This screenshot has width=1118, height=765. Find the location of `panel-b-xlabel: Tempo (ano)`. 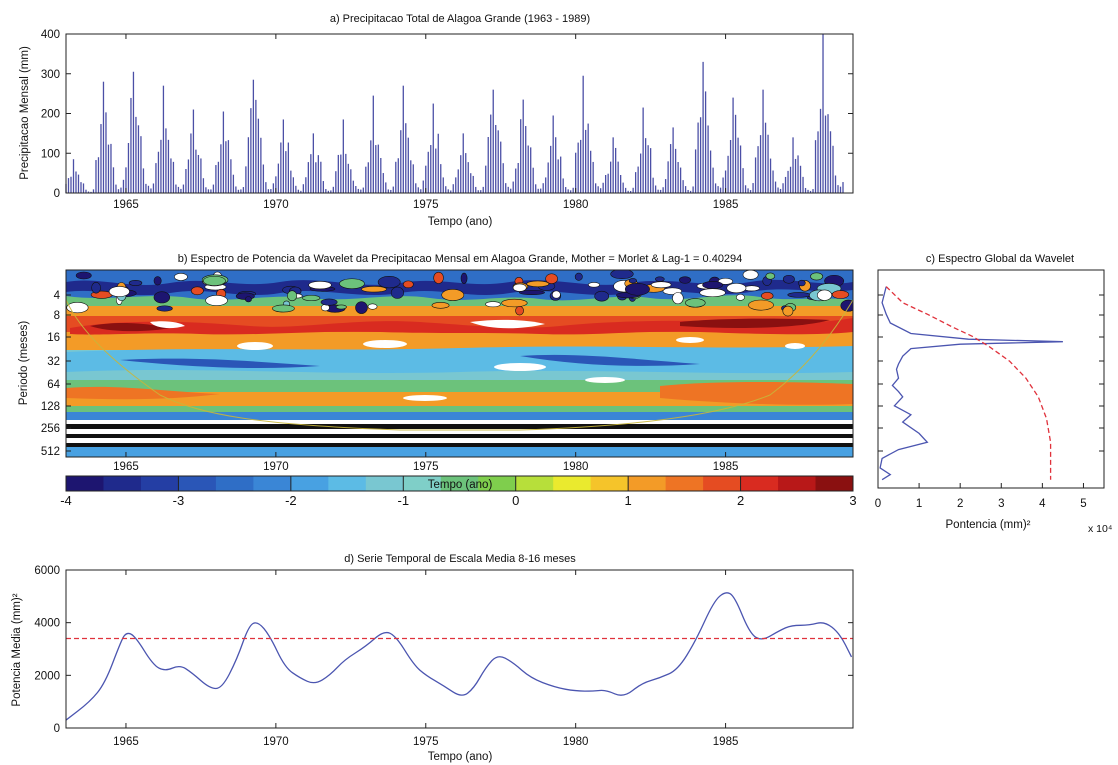

panel-b-xlabel: Tempo (ano) is located at coordinates (460, 485).